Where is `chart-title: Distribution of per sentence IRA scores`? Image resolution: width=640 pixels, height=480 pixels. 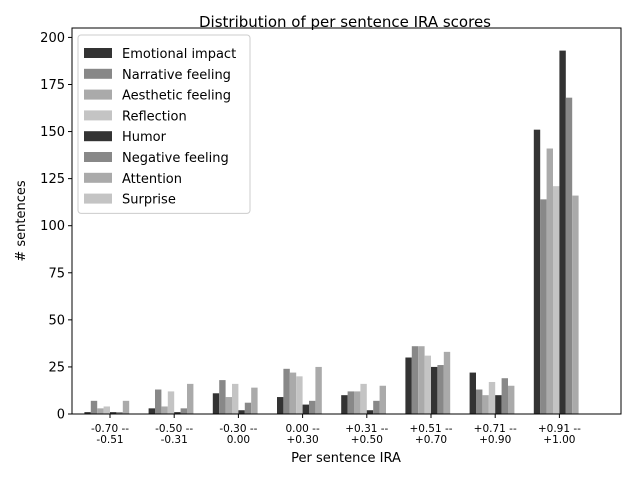 chart-title: Distribution of per sentence IRA scores is located at coordinates (345, 22).